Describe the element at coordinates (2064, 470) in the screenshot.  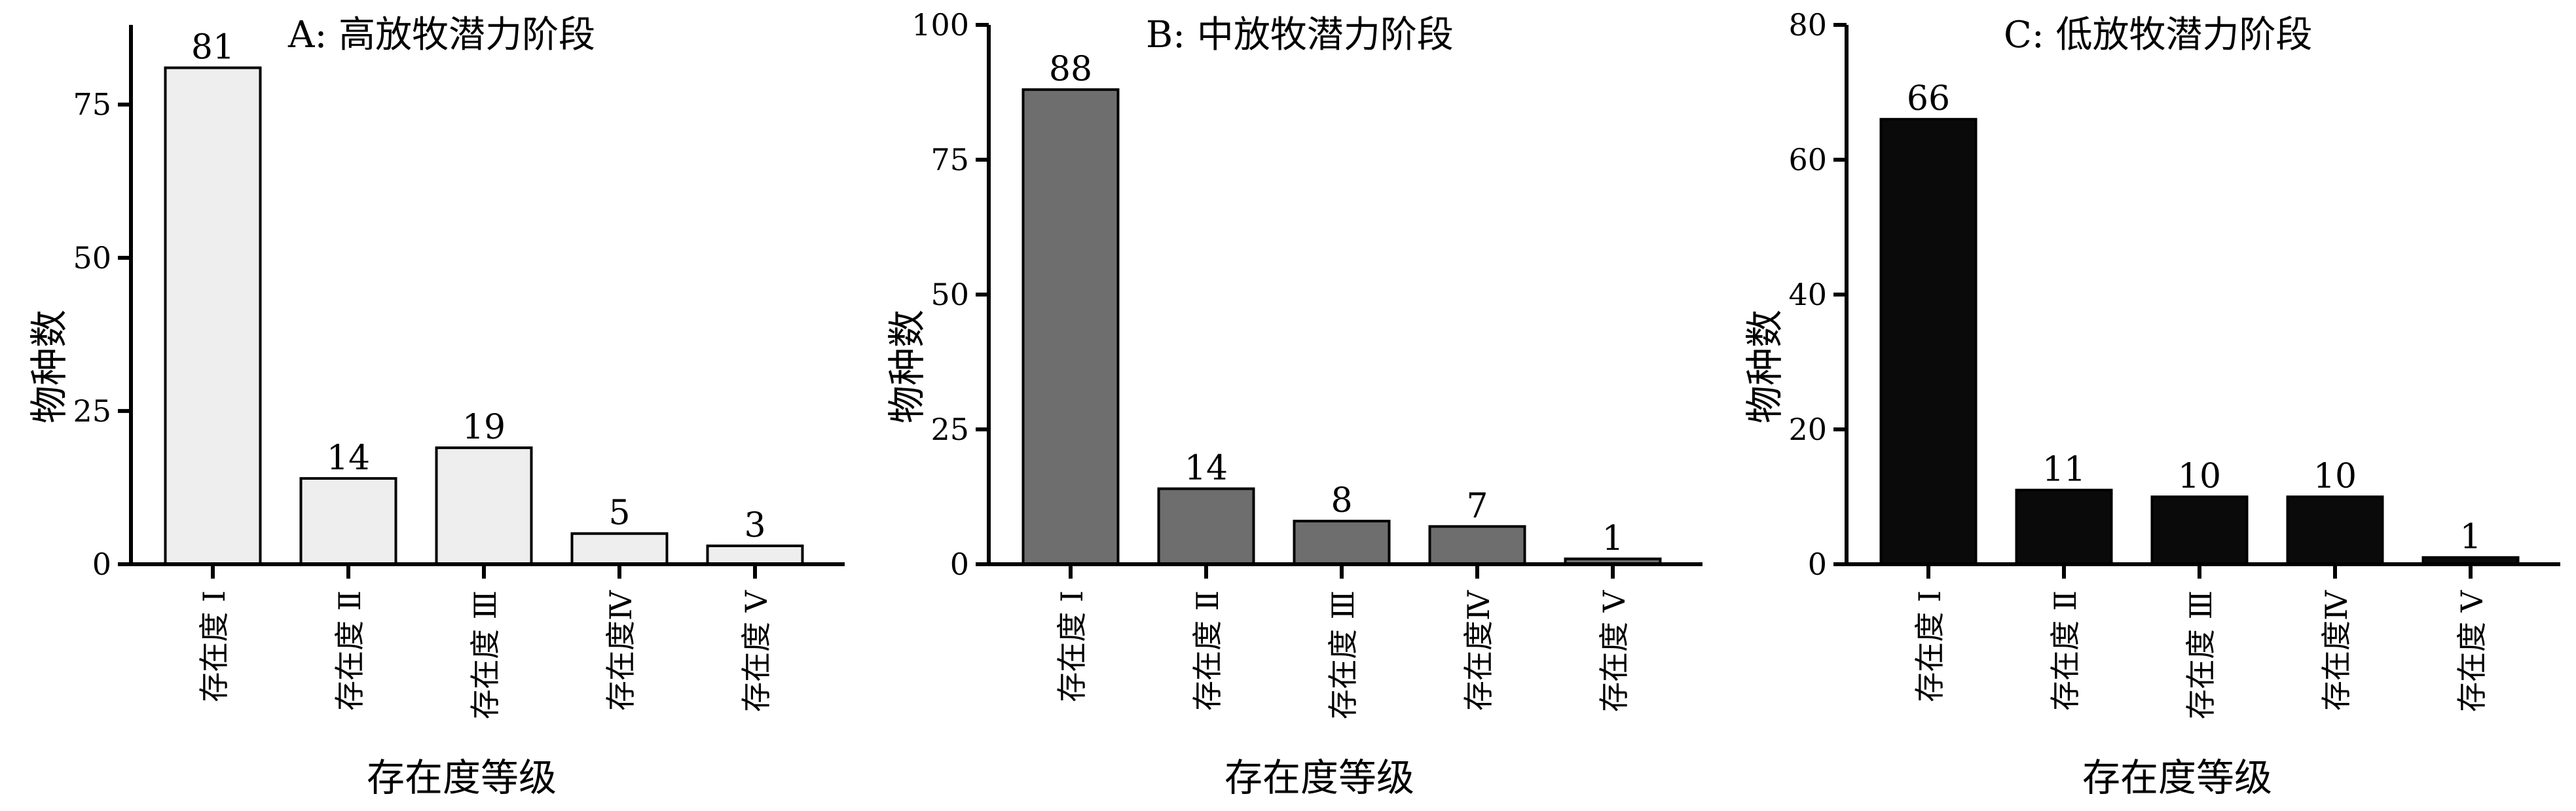
I see `data-label: 11` at that location.